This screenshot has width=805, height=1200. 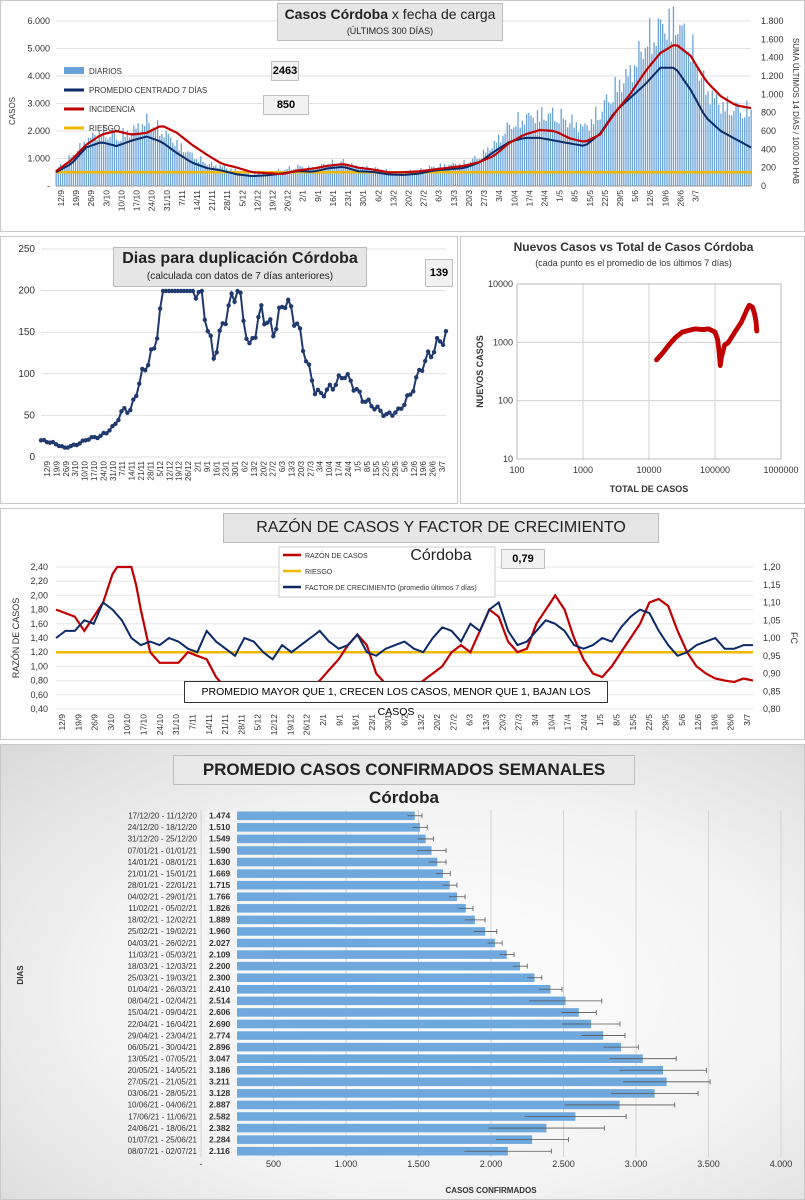 I want to click on x-tick-label: 21/11, so click(x=212, y=200).